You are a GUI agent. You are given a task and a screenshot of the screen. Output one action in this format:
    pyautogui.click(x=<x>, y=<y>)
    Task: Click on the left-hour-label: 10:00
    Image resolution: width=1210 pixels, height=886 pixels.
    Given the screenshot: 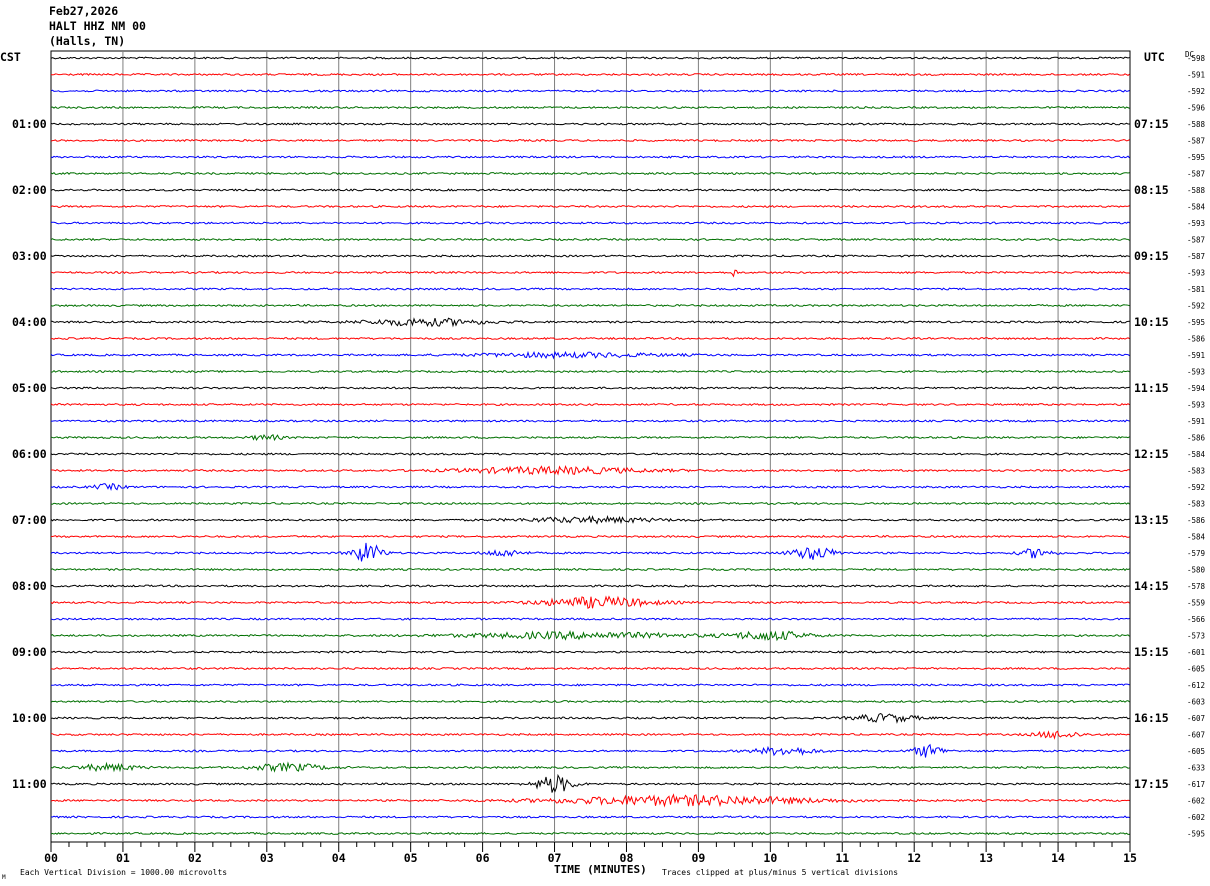 What is the action you would take?
    pyautogui.click(x=29, y=718)
    